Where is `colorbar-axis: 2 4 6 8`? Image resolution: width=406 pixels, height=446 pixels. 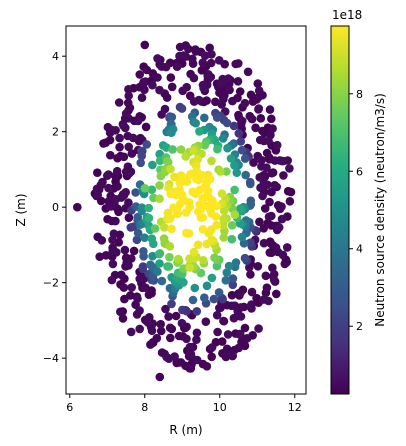
colorbar-axis: 2 4 6 8 is located at coordinates (356, 210).